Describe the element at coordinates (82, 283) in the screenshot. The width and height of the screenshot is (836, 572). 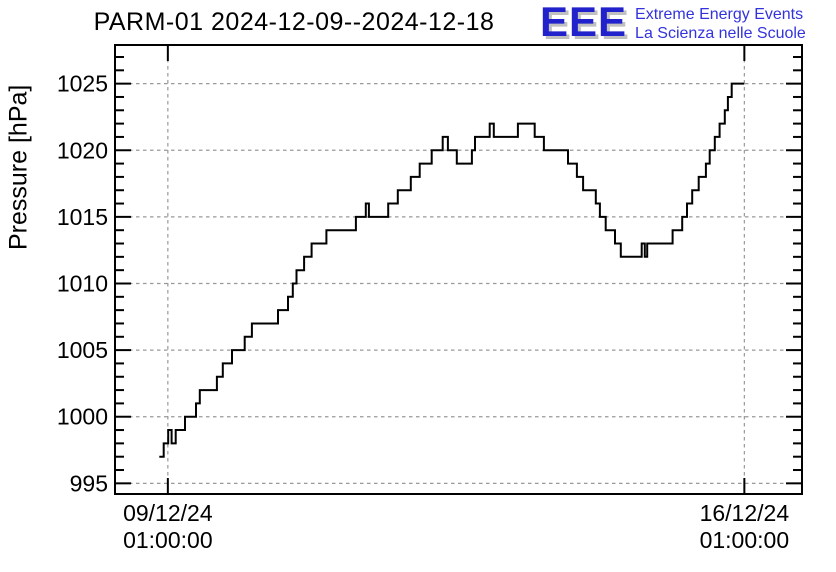
I see `y-tick-label: 1010` at that location.